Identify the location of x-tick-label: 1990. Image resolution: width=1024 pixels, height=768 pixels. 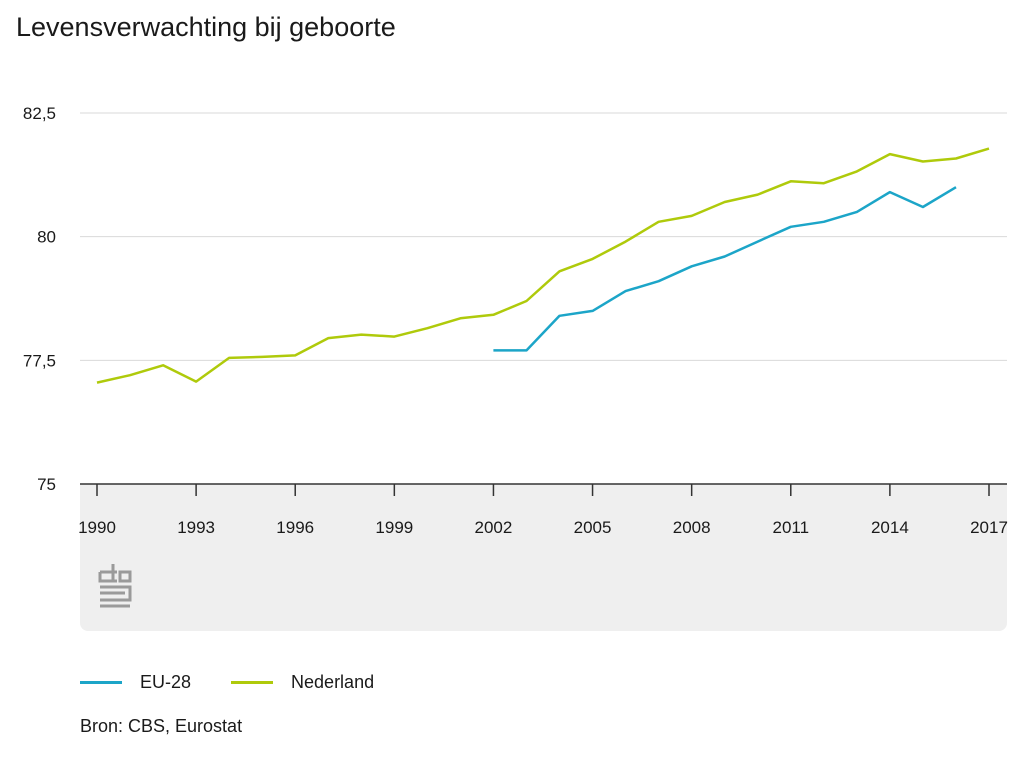
(97, 527).